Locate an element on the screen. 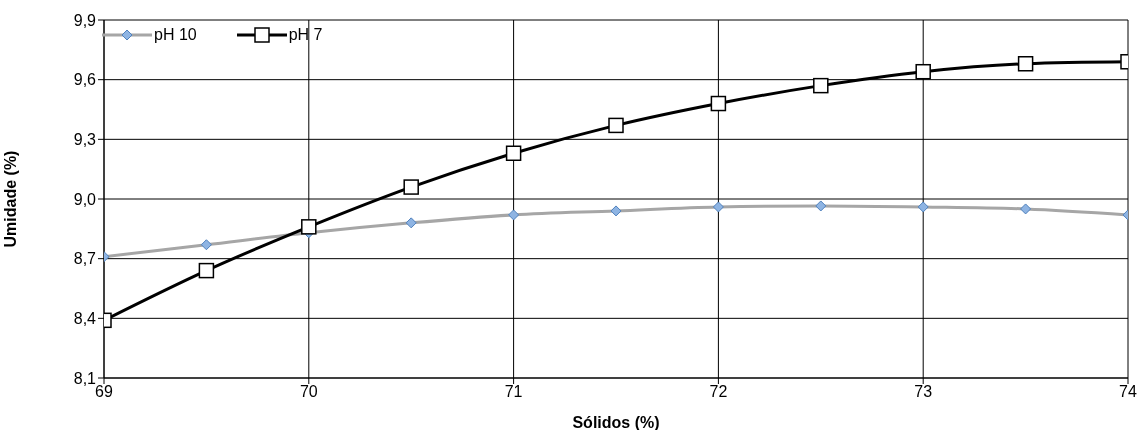 The image size is (1142, 430). x-tick-label: 69 is located at coordinates (104, 392).